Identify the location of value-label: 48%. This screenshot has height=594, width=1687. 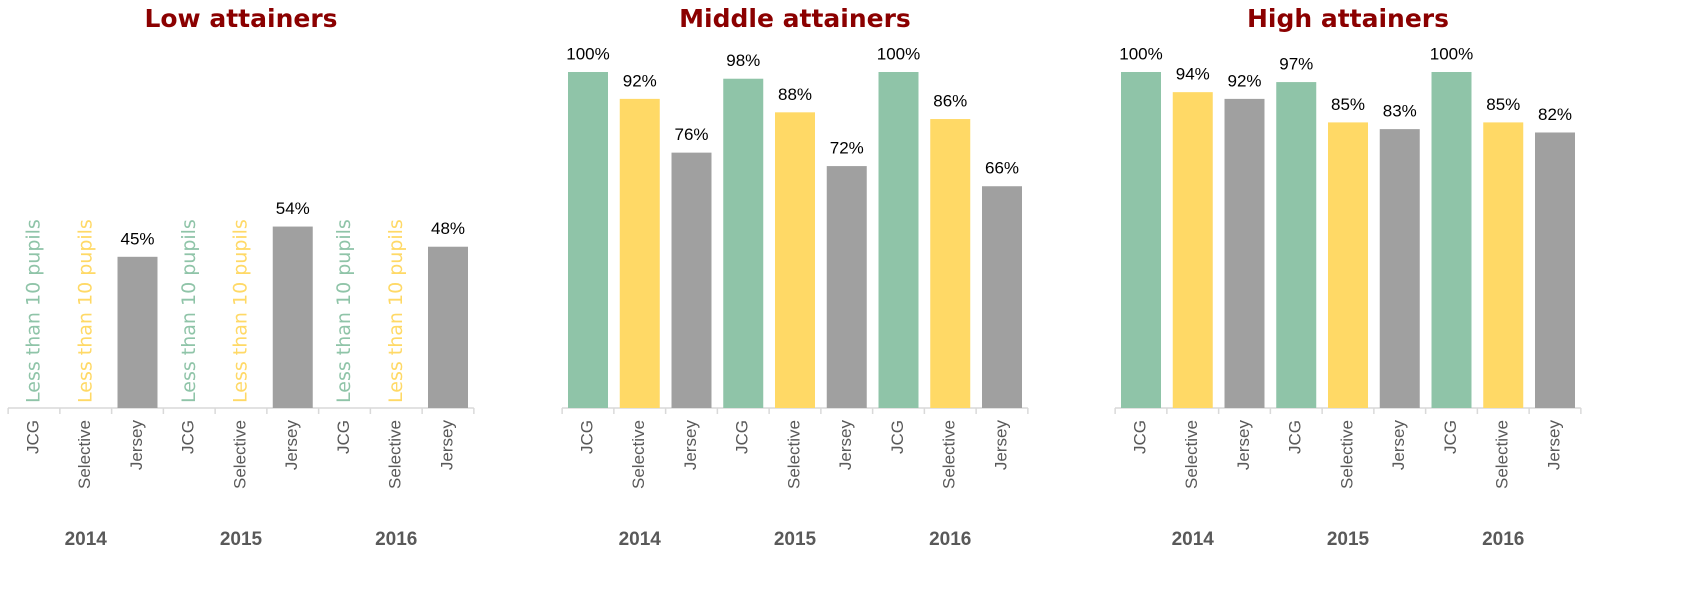
(448, 228).